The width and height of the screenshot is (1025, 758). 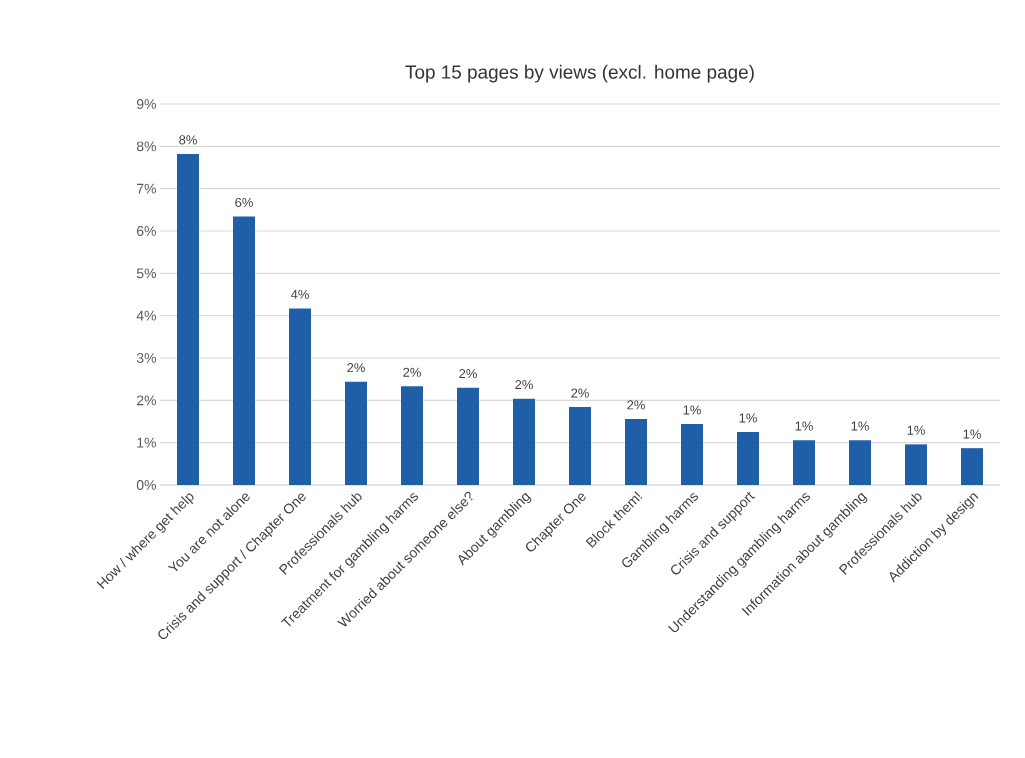 What do you see at coordinates (244, 202) in the screenshot?
I see `data-label: 6%` at bounding box center [244, 202].